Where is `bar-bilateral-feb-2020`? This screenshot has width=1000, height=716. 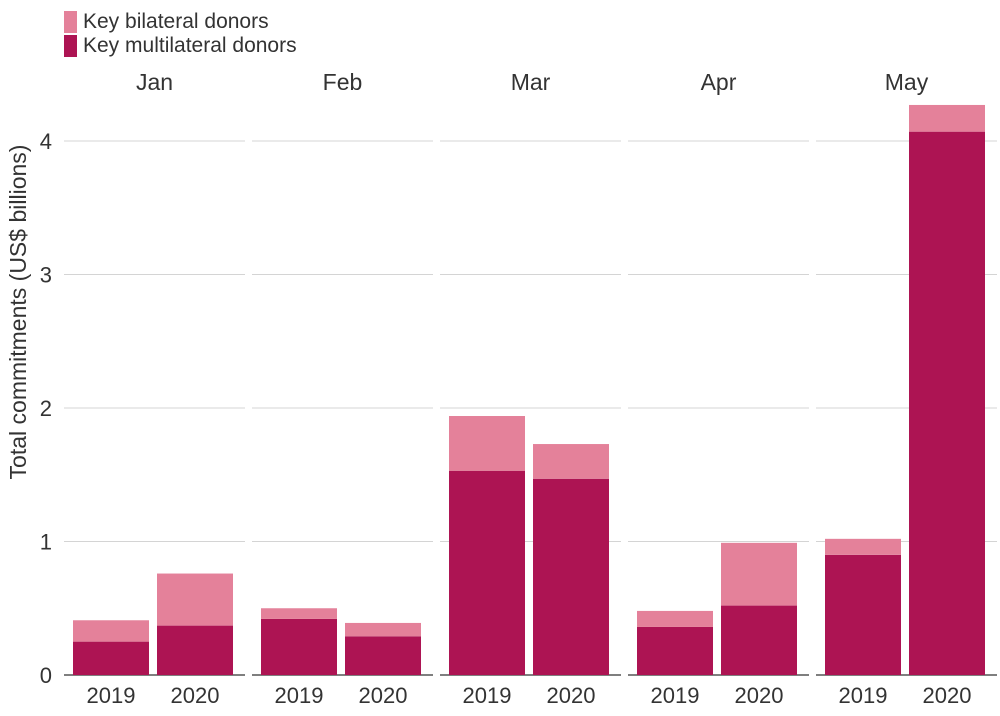 bar-bilateral-feb-2020 is located at coordinates (383, 629).